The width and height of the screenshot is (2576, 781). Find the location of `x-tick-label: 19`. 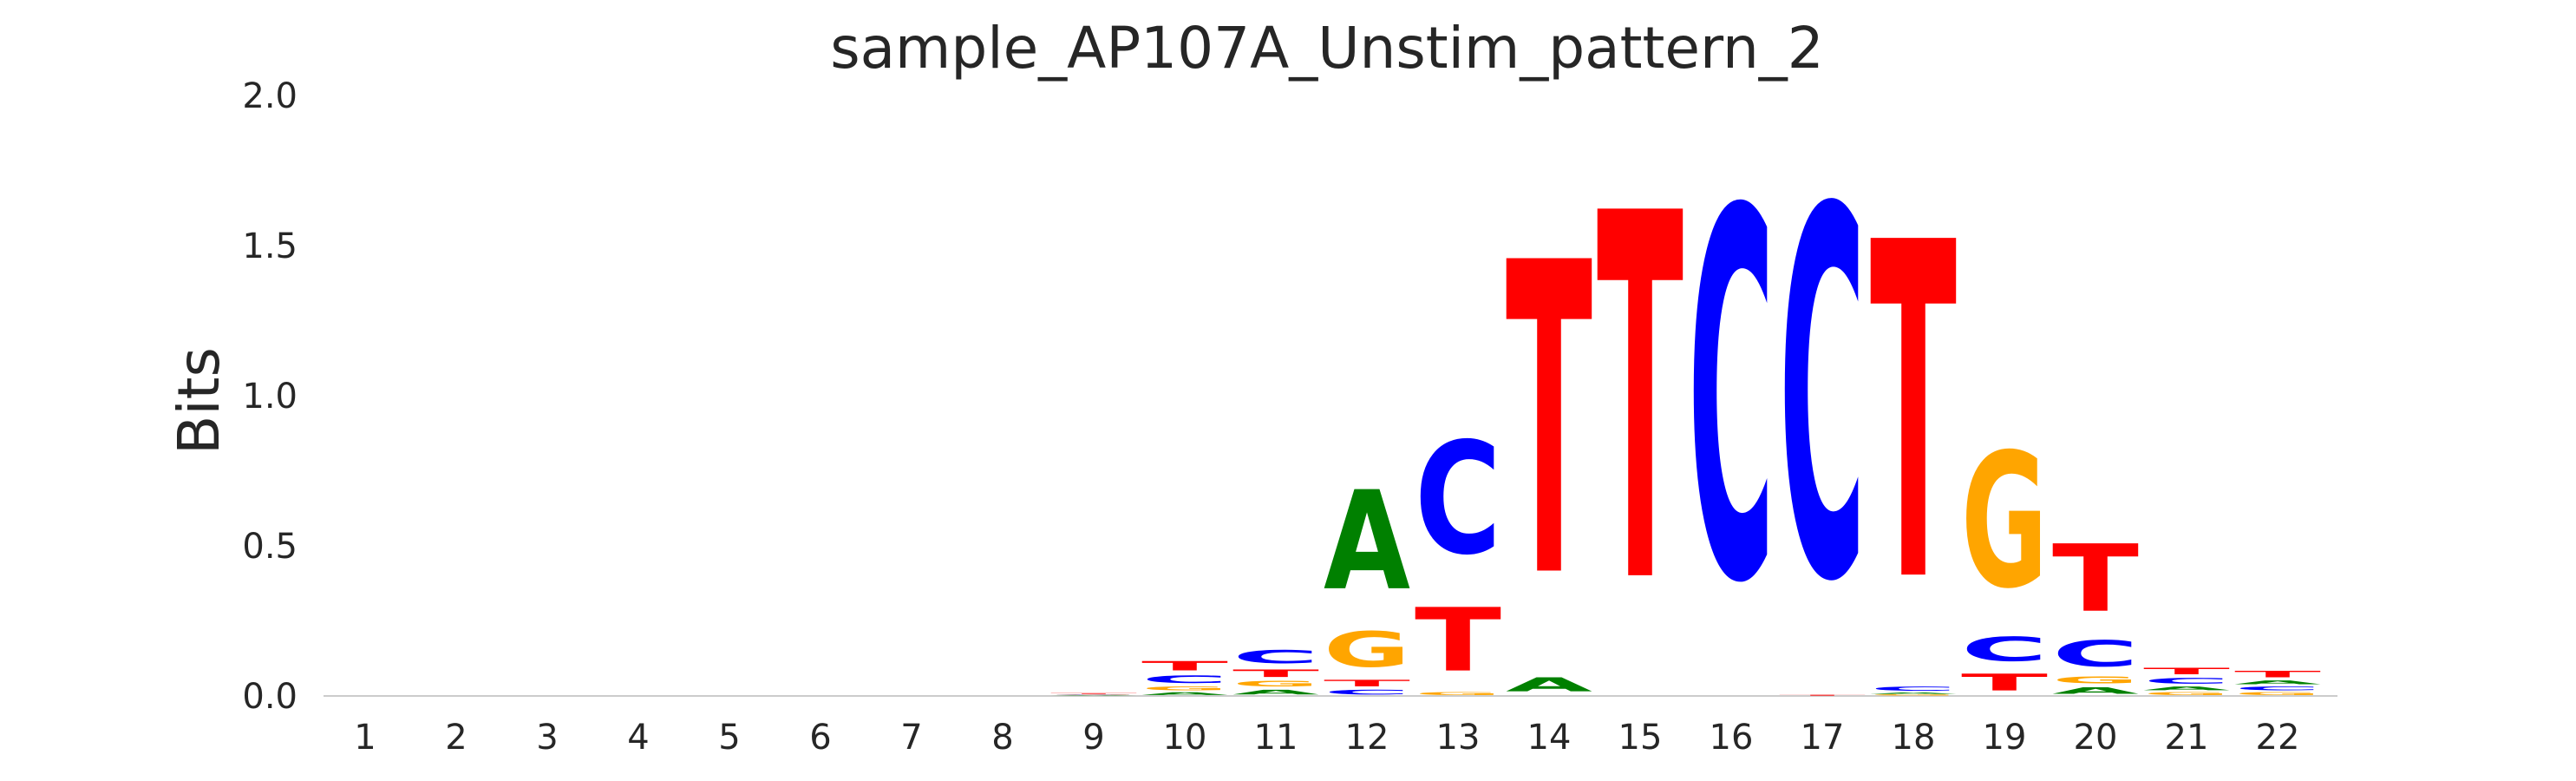

x-tick-label: 19 is located at coordinates (2005, 738).